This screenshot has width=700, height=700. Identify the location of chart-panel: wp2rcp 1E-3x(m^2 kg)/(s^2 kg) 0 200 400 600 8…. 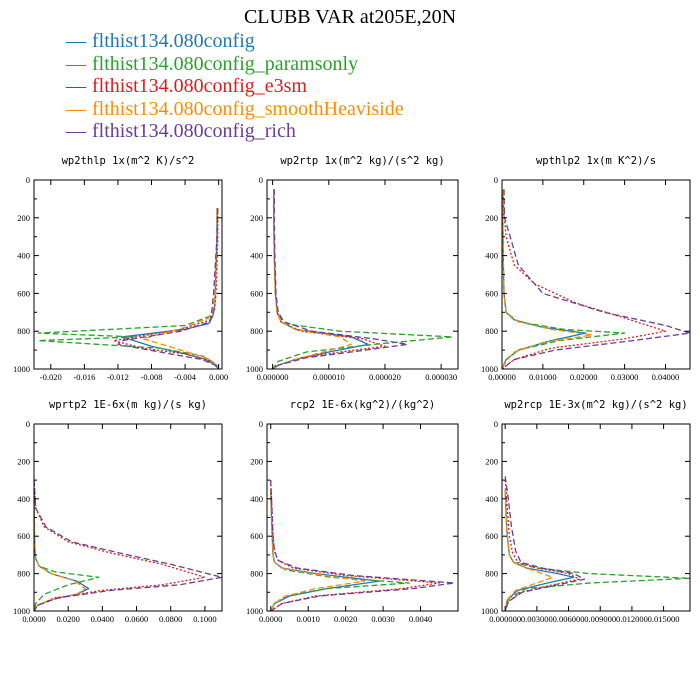
(586, 511).